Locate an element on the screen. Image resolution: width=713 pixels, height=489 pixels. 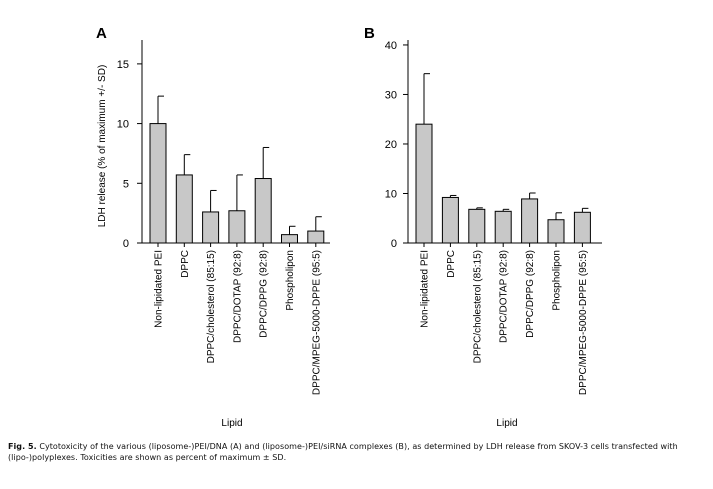
caption-label: Fig. 5. is located at coordinates (22, 446).